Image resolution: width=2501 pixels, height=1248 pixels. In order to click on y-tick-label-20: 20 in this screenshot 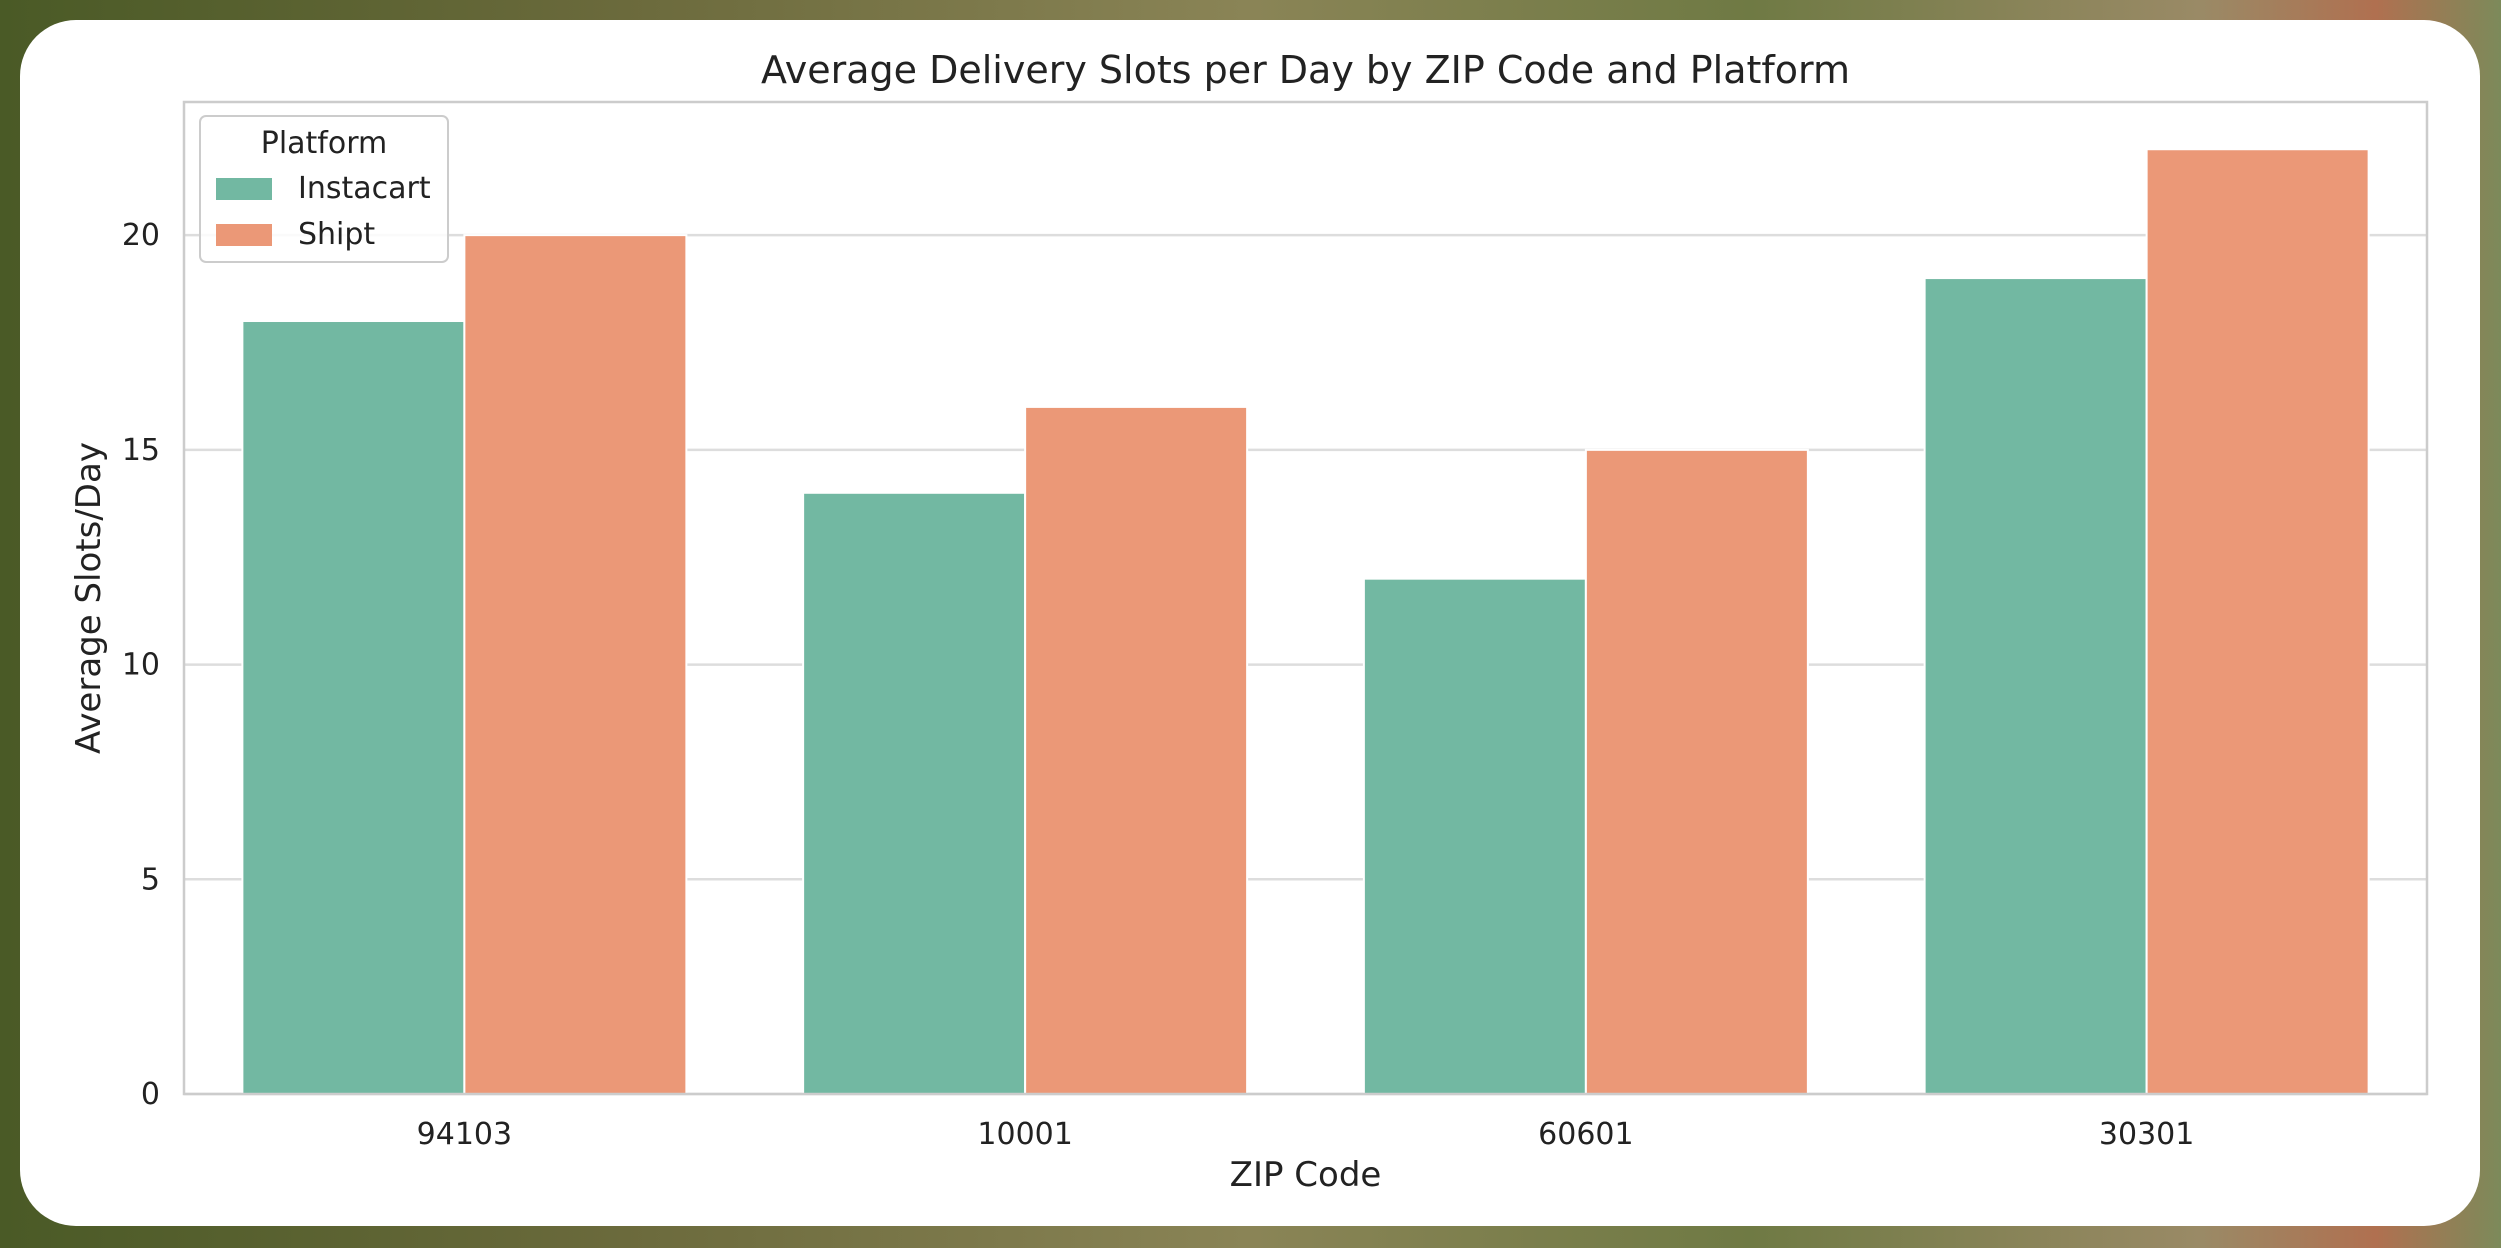, I will do `click(141, 235)`.